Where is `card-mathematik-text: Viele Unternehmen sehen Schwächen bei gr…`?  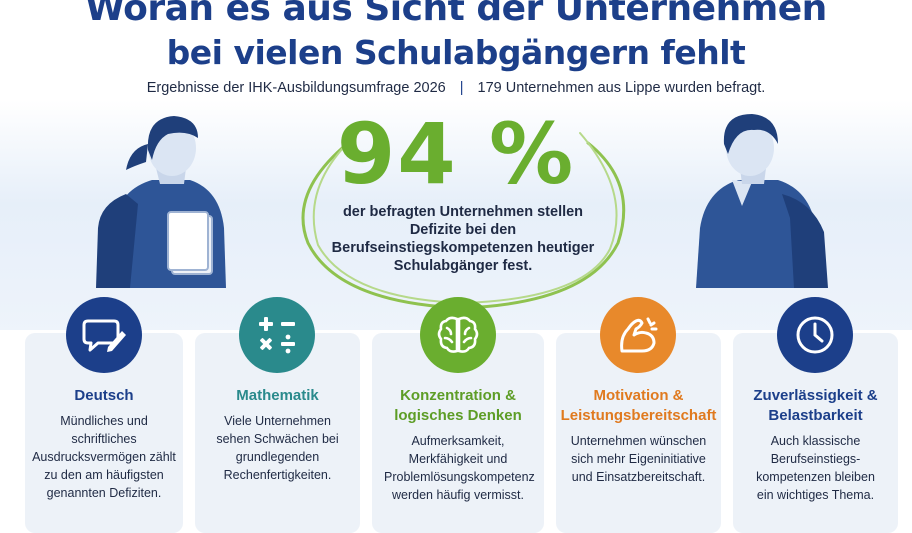 card-mathematik-text: Viele Unternehmen sehen Schwächen bei gr… is located at coordinates (277, 448).